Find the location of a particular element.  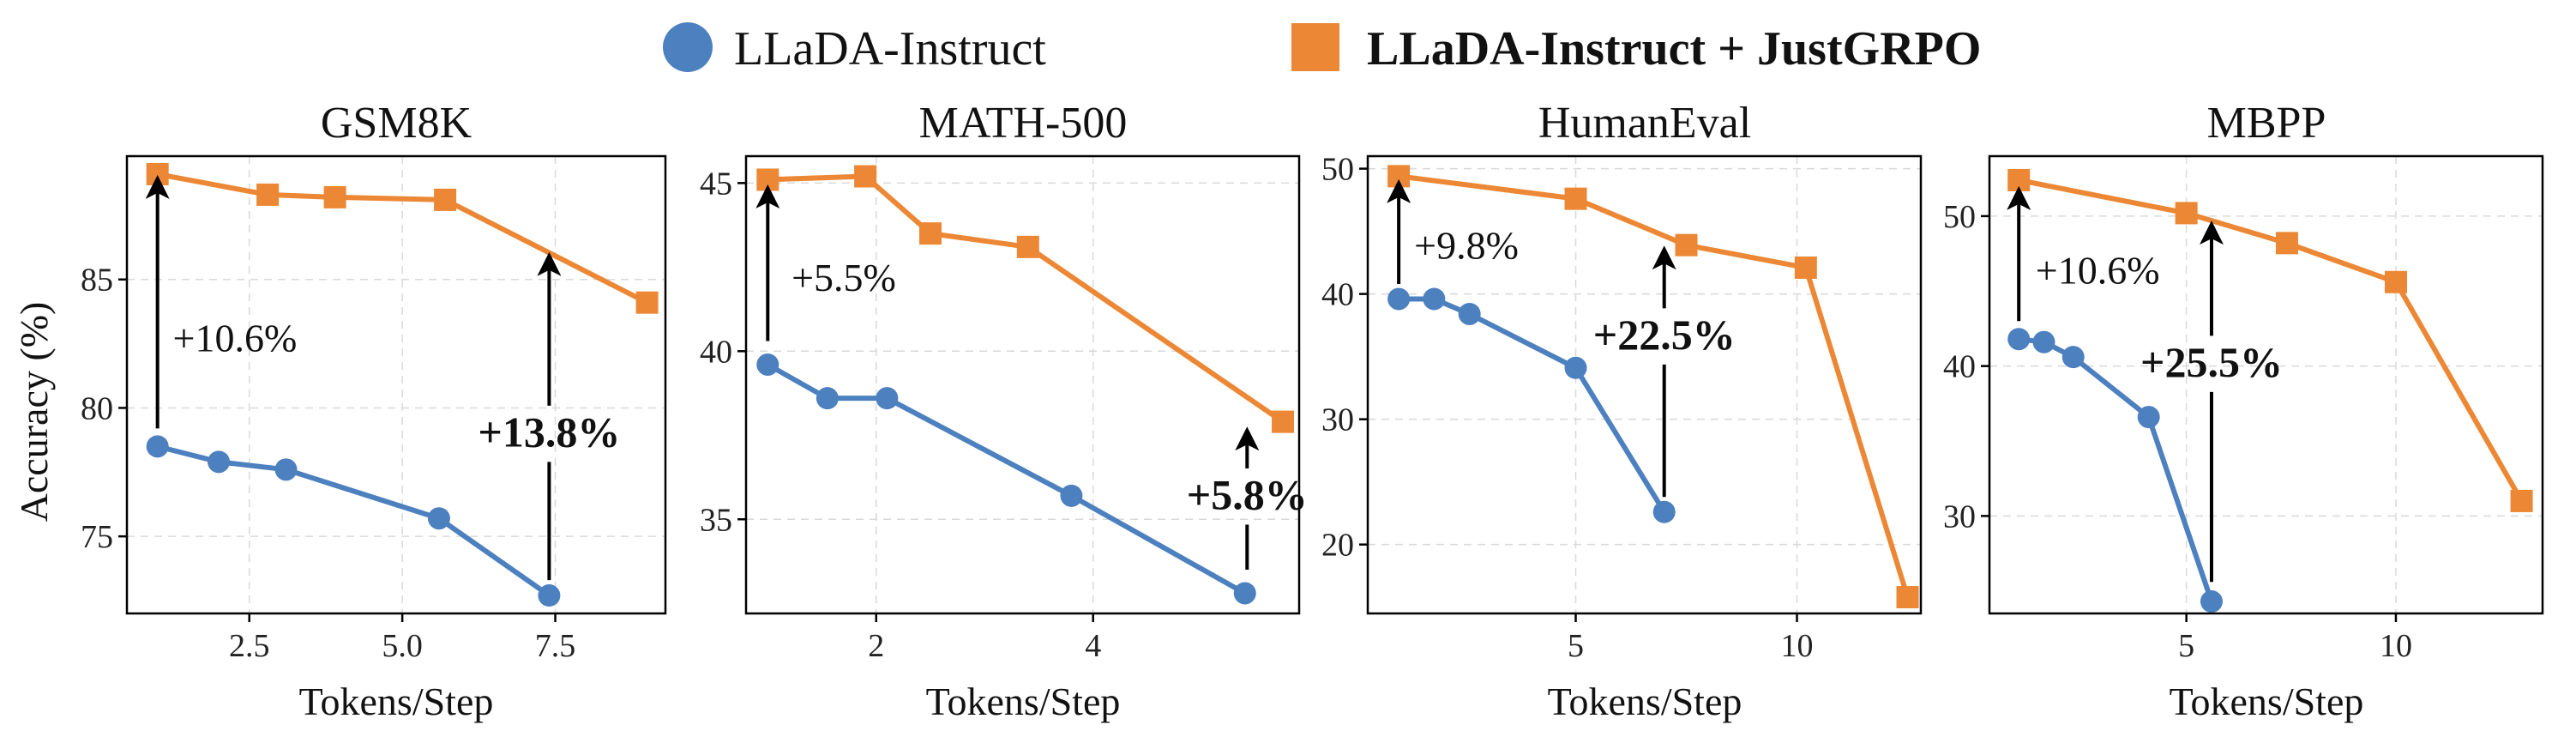

y-axis-label: Accuracy (%) is located at coordinates (34, 412).